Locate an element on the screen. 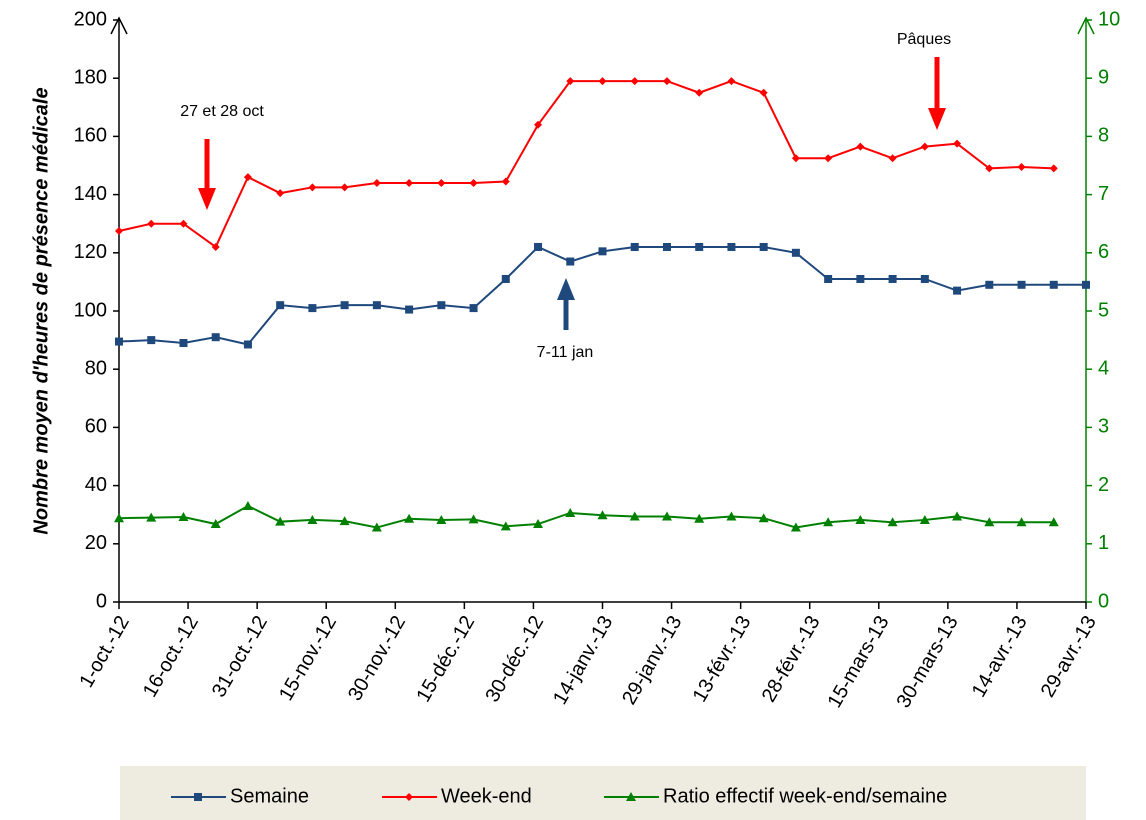 This screenshot has width=1146, height=820. legend-label: Ratio effectif week-end/semaine is located at coordinates (805, 796).